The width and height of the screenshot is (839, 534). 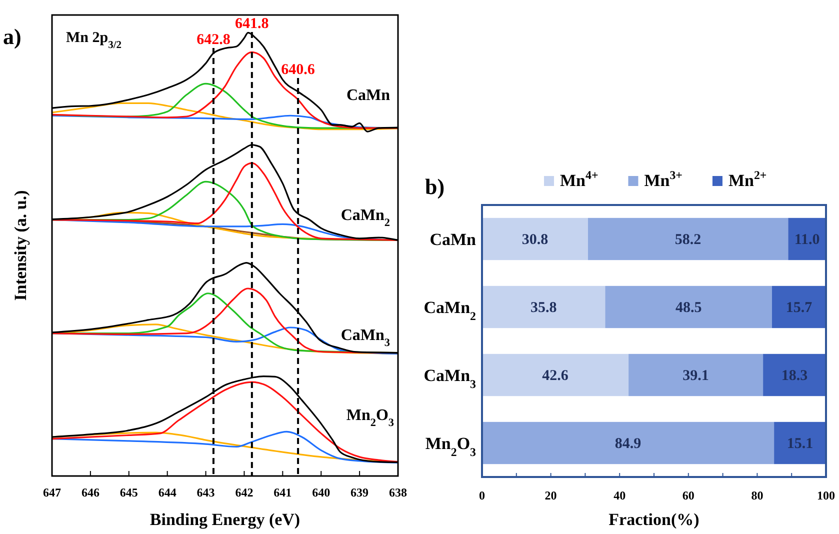 What do you see at coordinates (620, 495) in the screenshot?
I see `x-tick-label: 40` at bounding box center [620, 495].